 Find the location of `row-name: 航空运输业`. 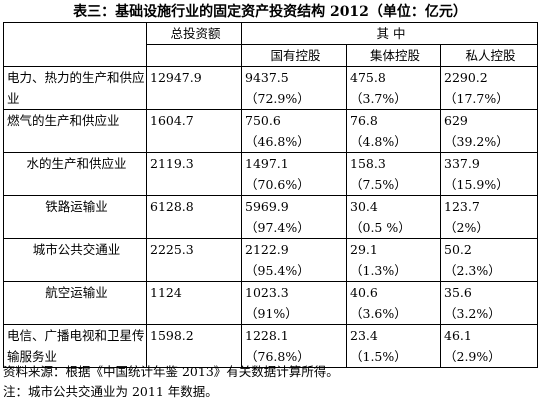

row-name: 航空运输业 is located at coordinates (75, 303).